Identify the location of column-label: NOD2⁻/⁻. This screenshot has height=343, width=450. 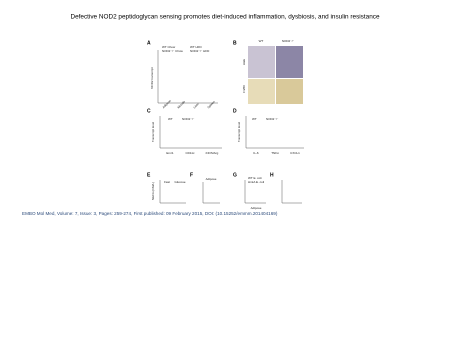
(288, 41).